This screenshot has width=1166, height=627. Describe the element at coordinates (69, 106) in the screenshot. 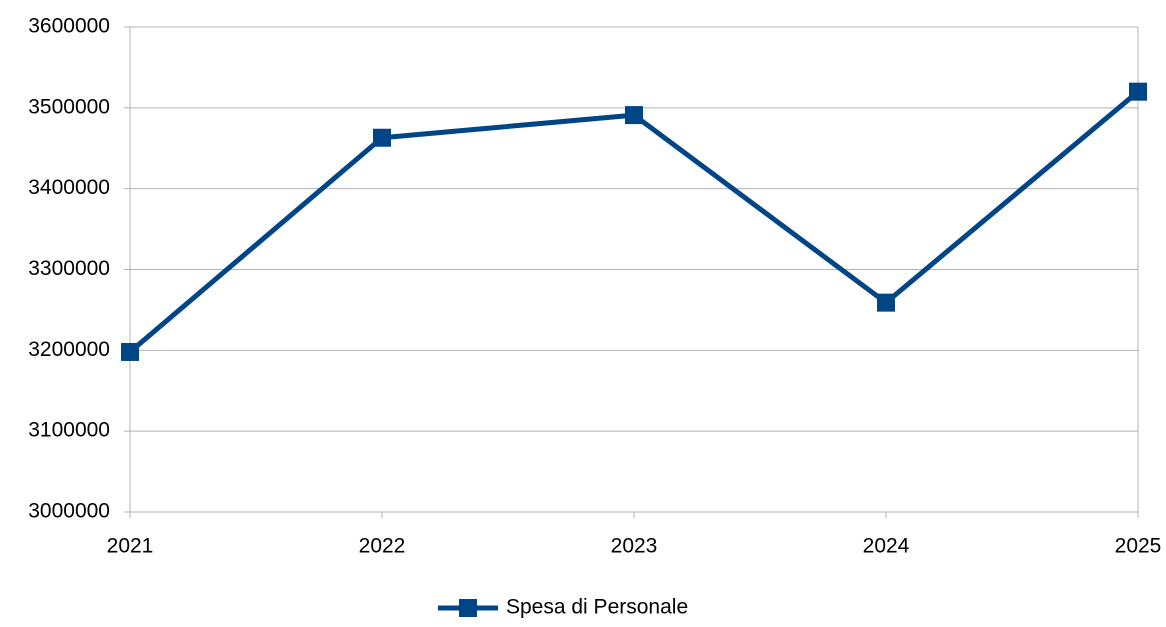

I see `y-tick-label: 3500000` at that location.